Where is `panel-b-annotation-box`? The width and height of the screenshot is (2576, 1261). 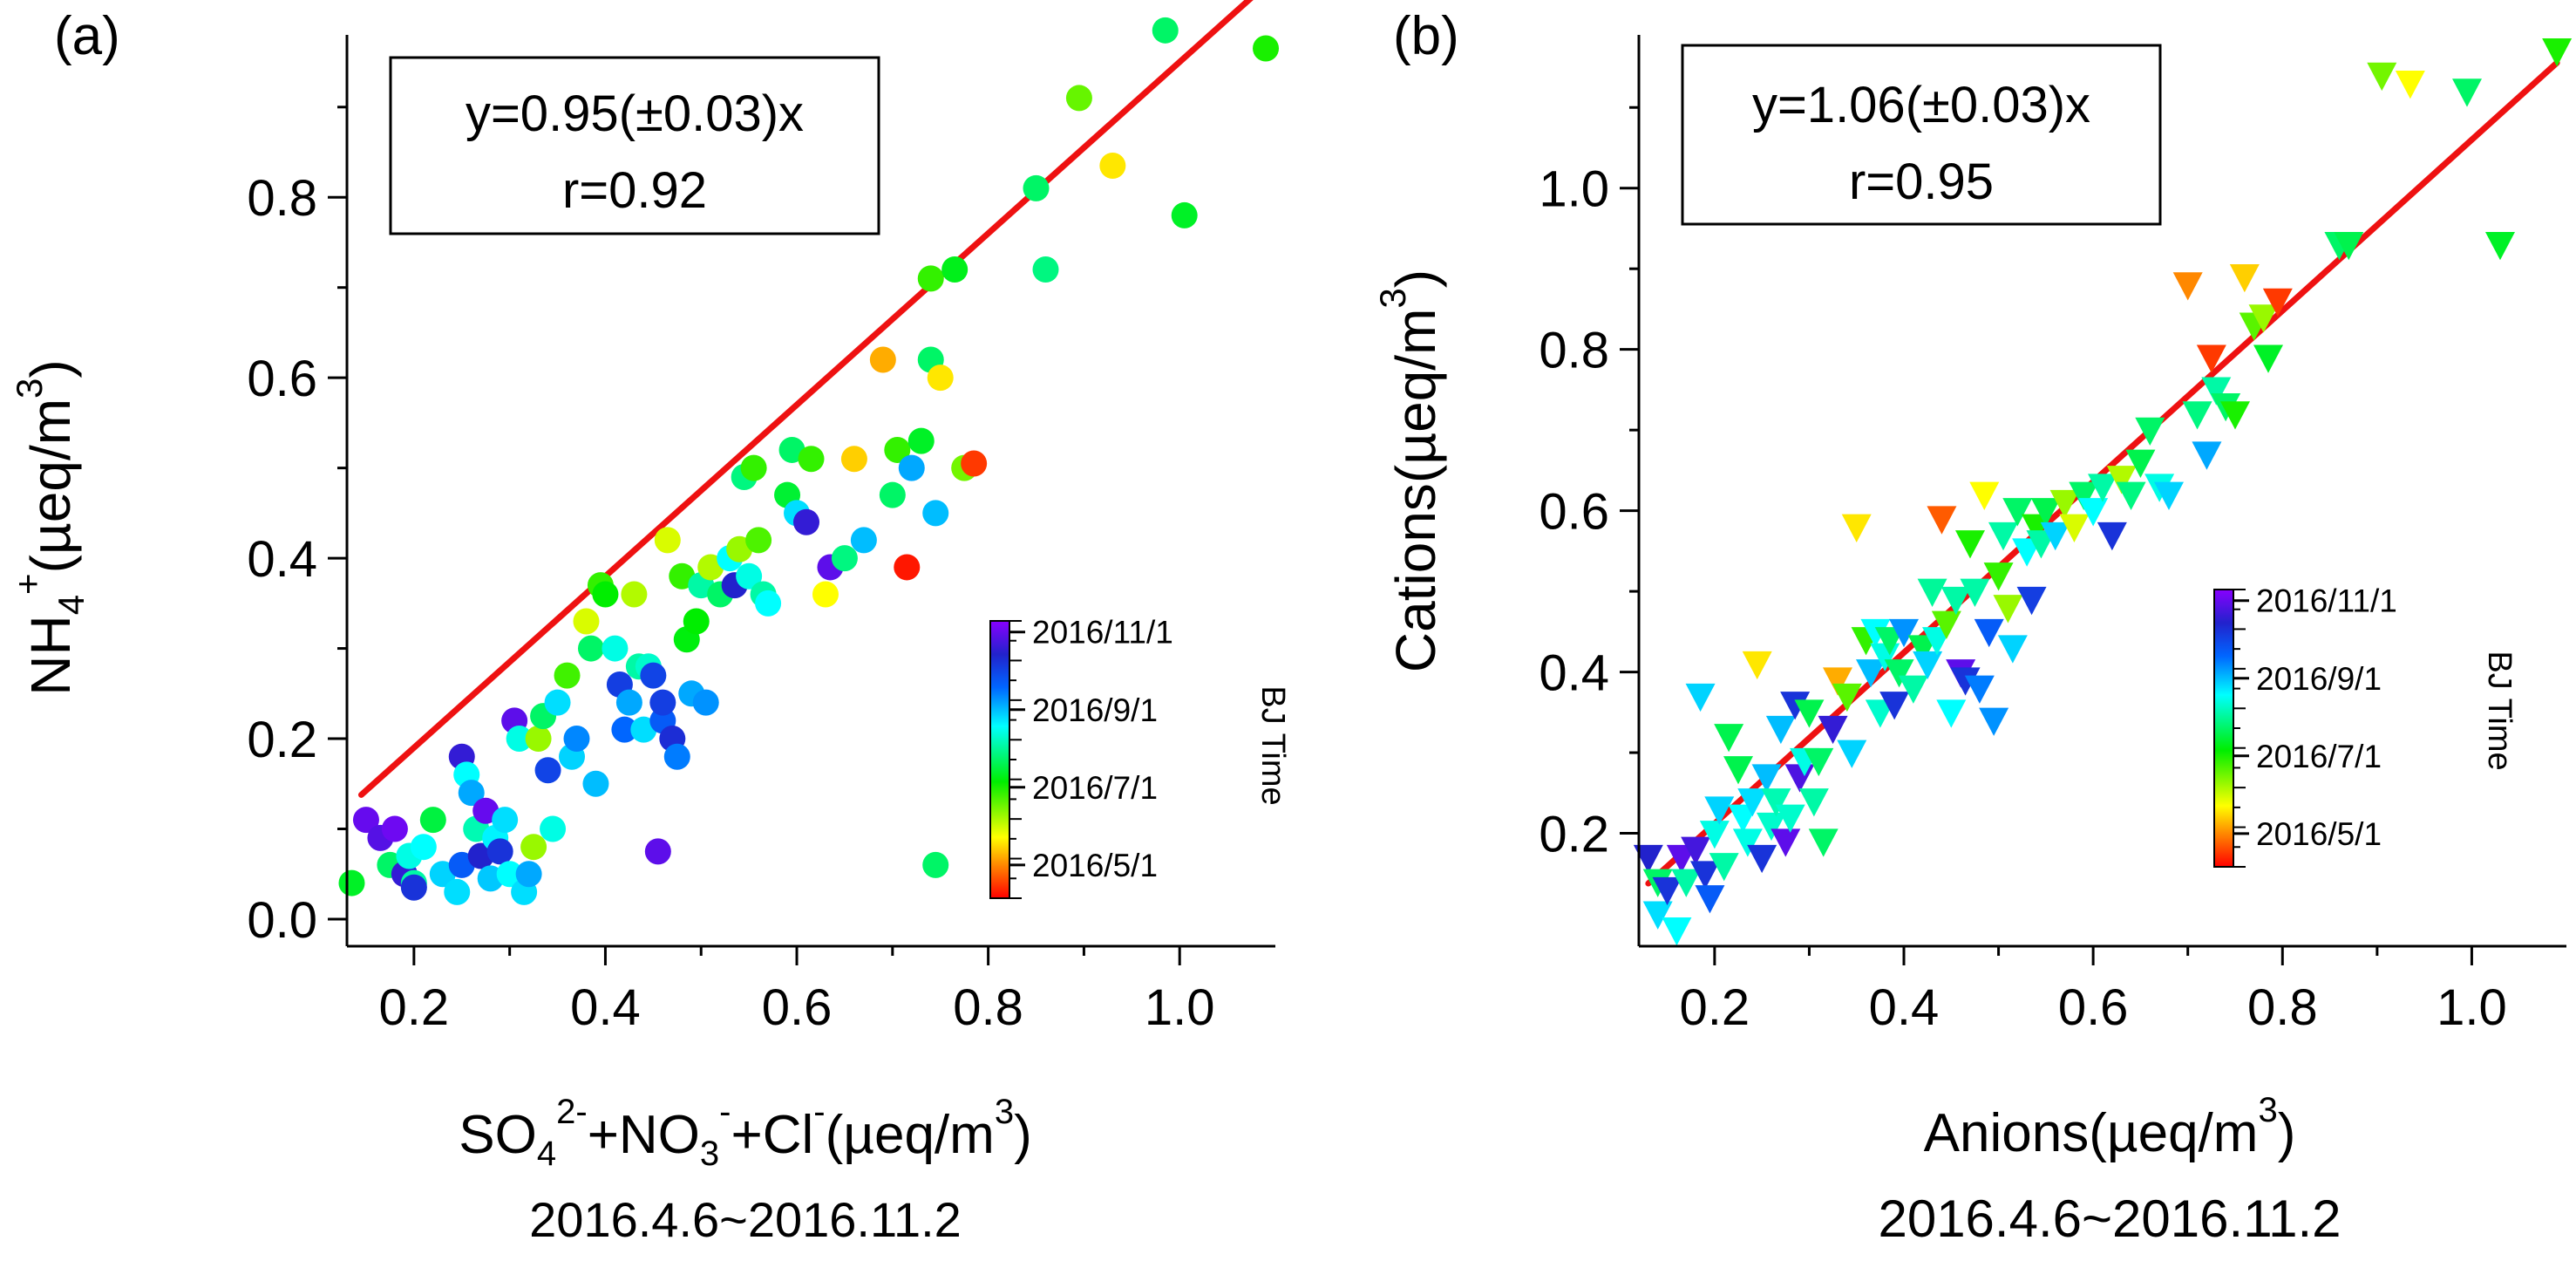
panel-b-annotation-box is located at coordinates (1921, 135).